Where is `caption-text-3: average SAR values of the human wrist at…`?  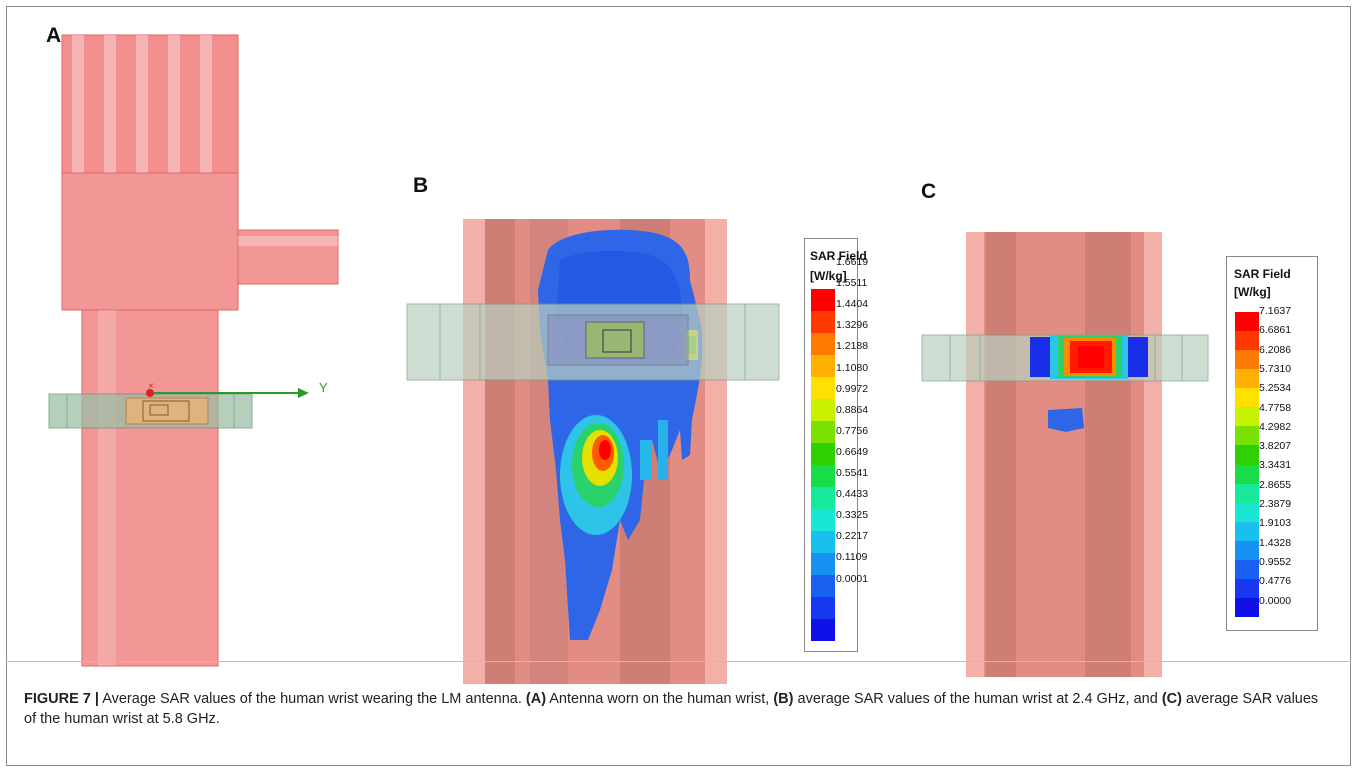 caption-text-3: average SAR values of the human wrist at… is located at coordinates (977, 699).